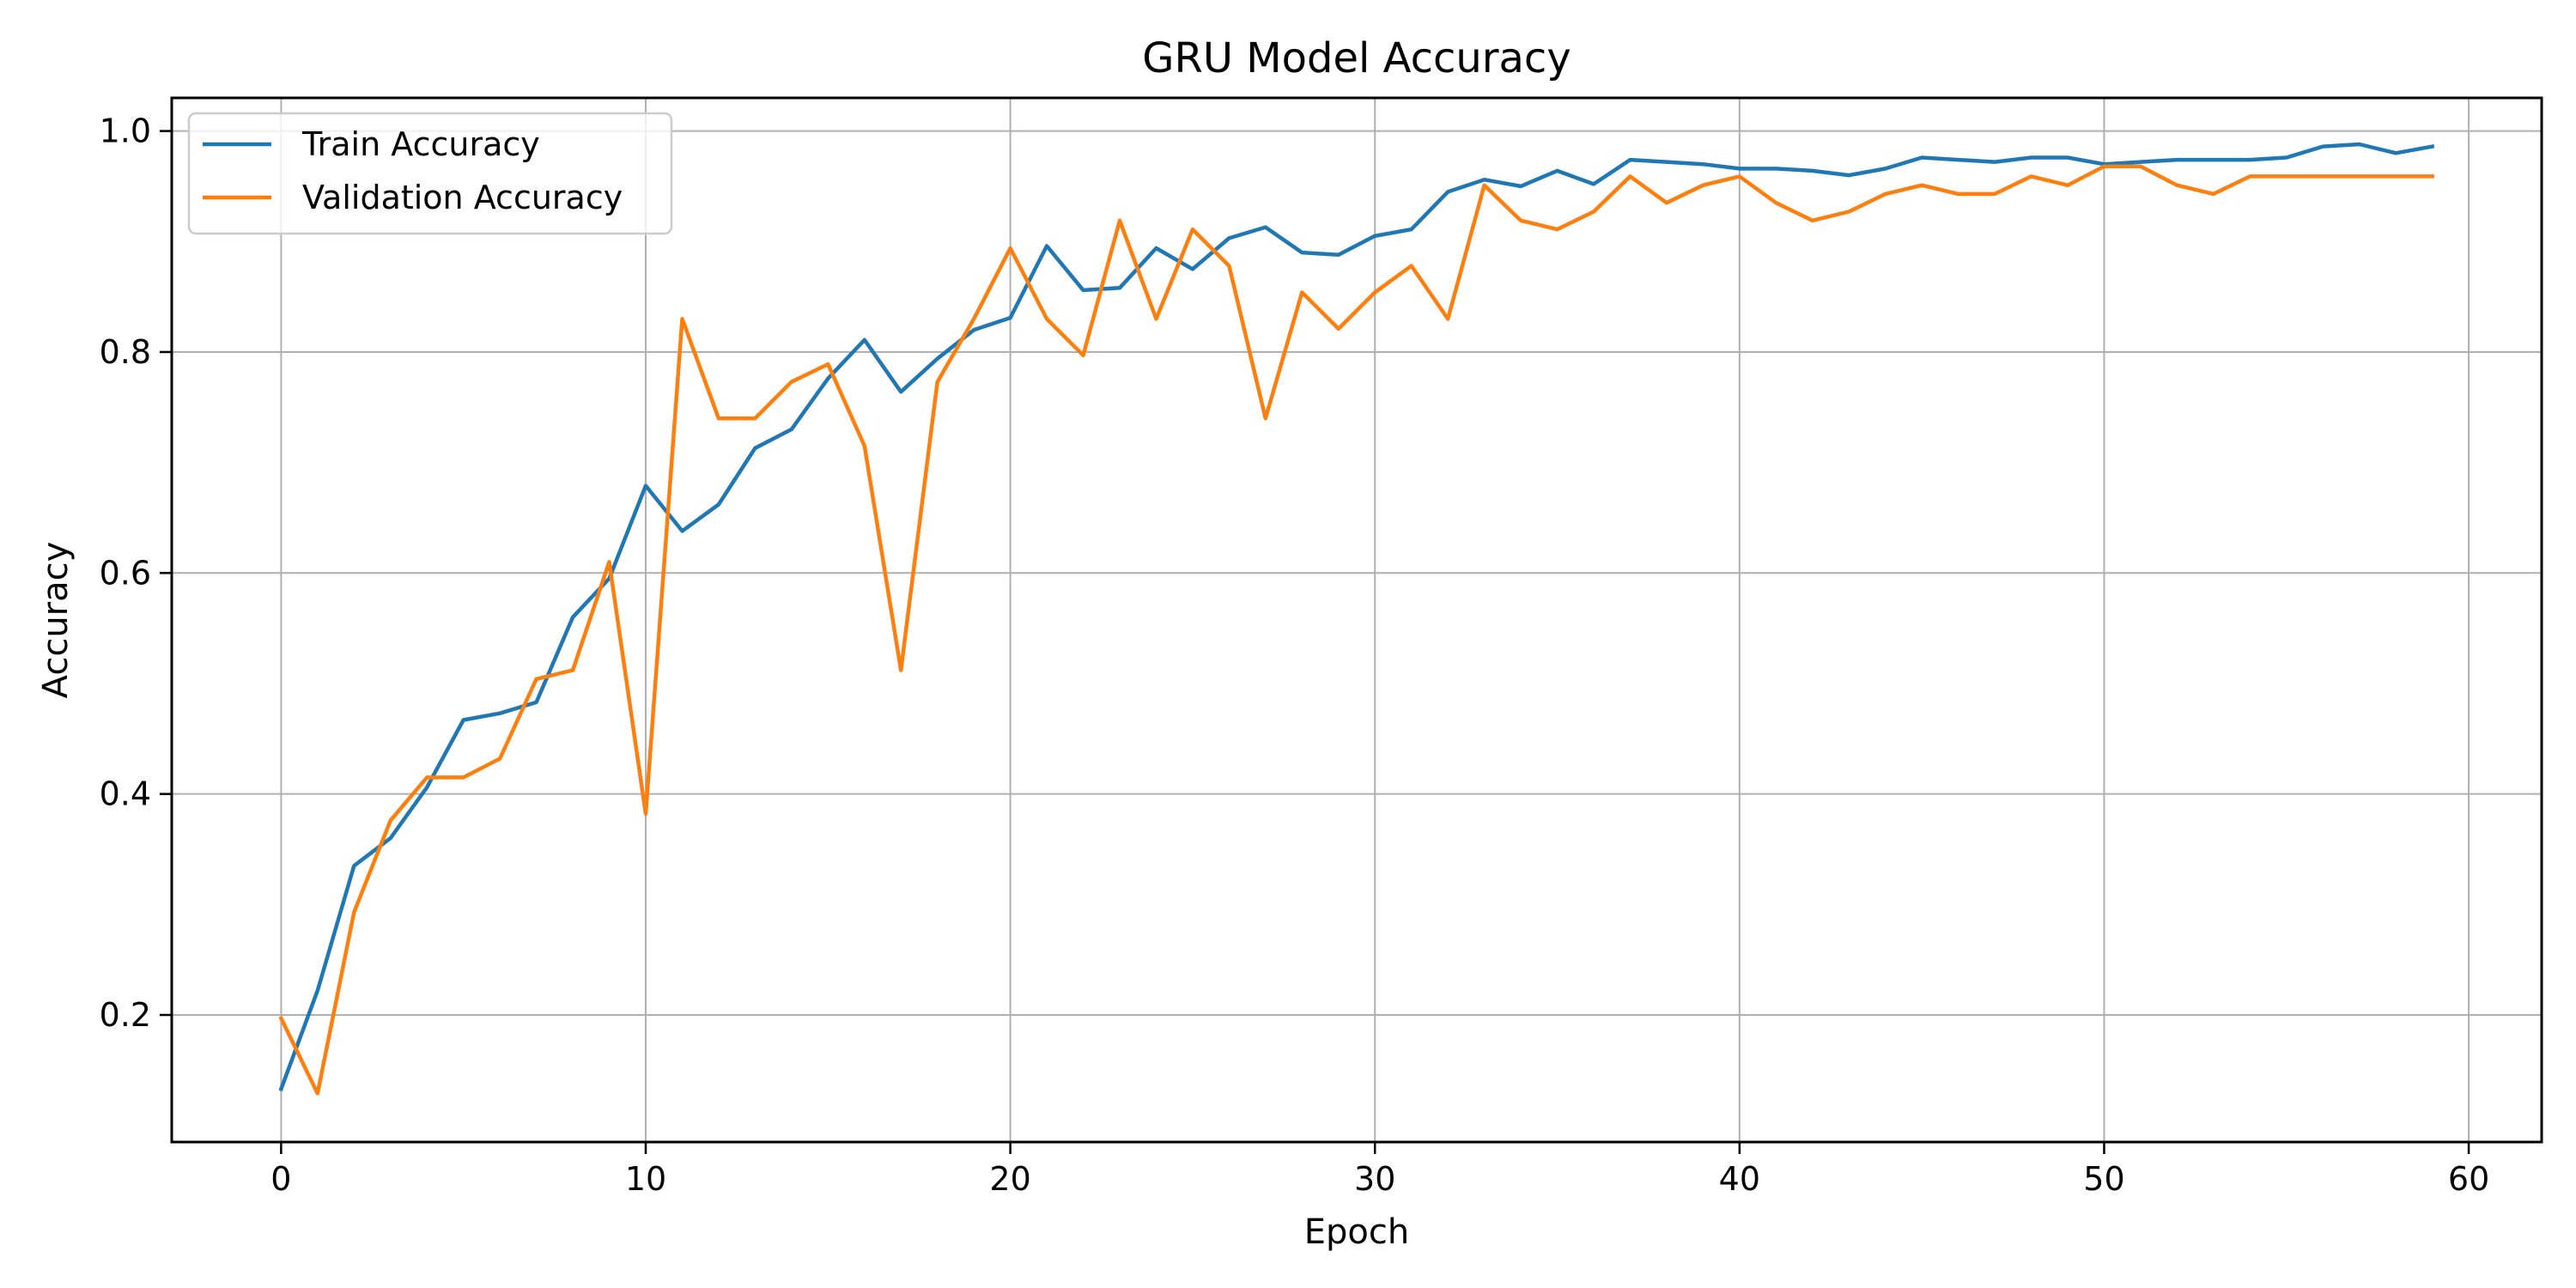 Image resolution: width=2576 pixels, height=1288 pixels. What do you see at coordinates (126, 352) in the screenshot?
I see `y-tick-label: 0.8` at bounding box center [126, 352].